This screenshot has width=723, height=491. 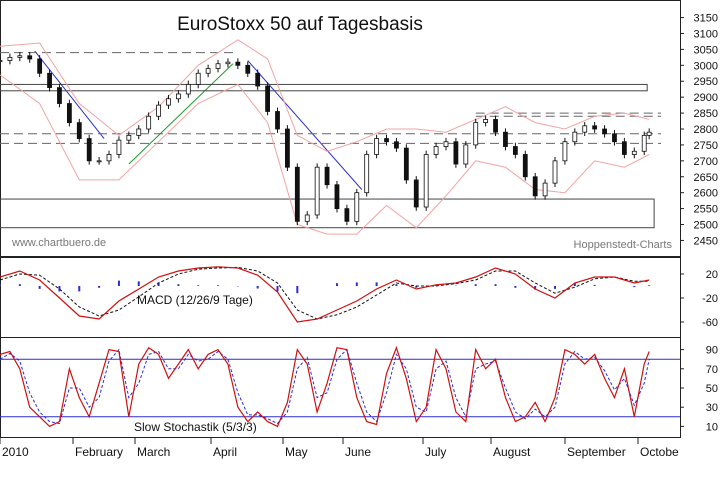 What do you see at coordinates (712, 275) in the screenshot?
I see `macd-y-tick-label: 20` at bounding box center [712, 275].